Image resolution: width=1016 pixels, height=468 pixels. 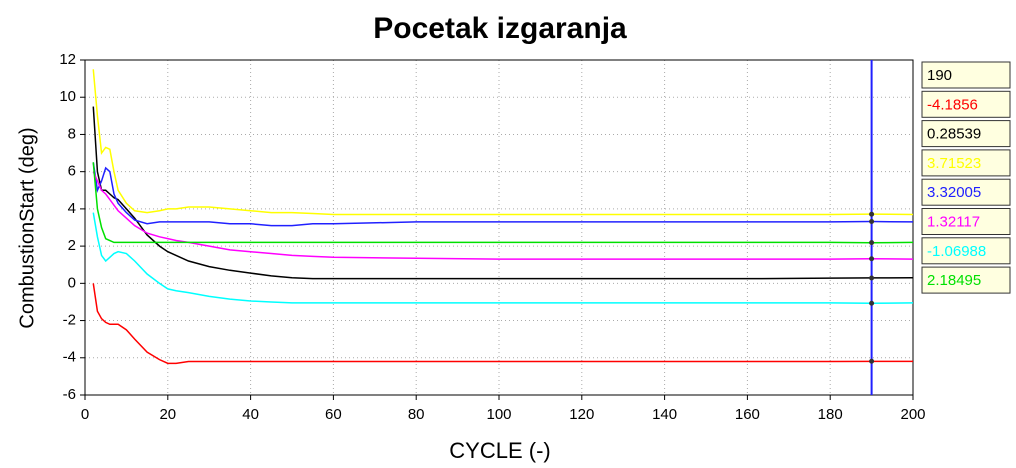 What do you see at coordinates (67, 59) in the screenshot?
I see `y-tick-label: 12` at bounding box center [67, 59].